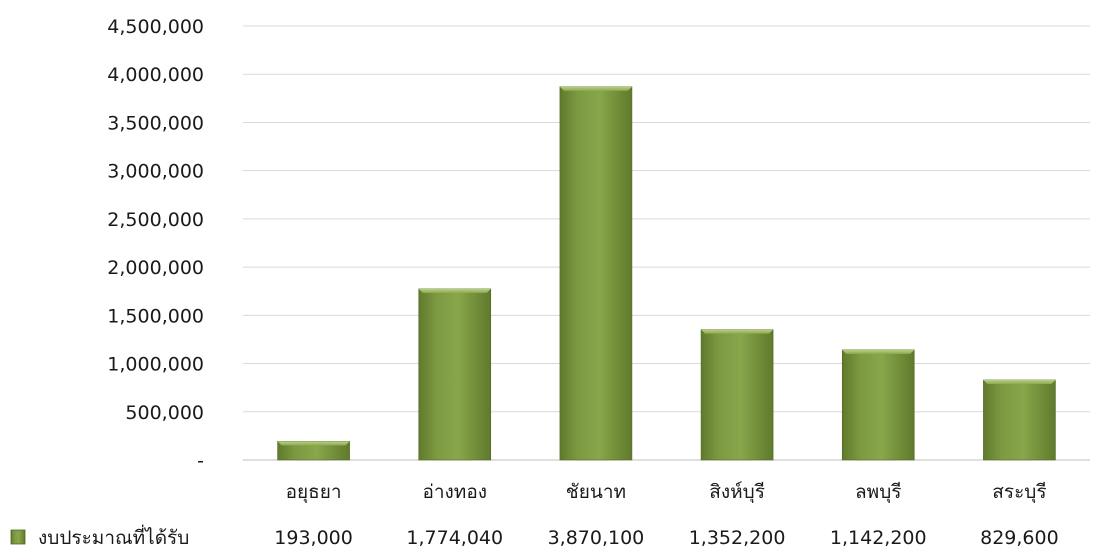  Describe the element at coordinates (737, 538) in the screenshot. I see `data-table-value: 1,352,200` at that location.